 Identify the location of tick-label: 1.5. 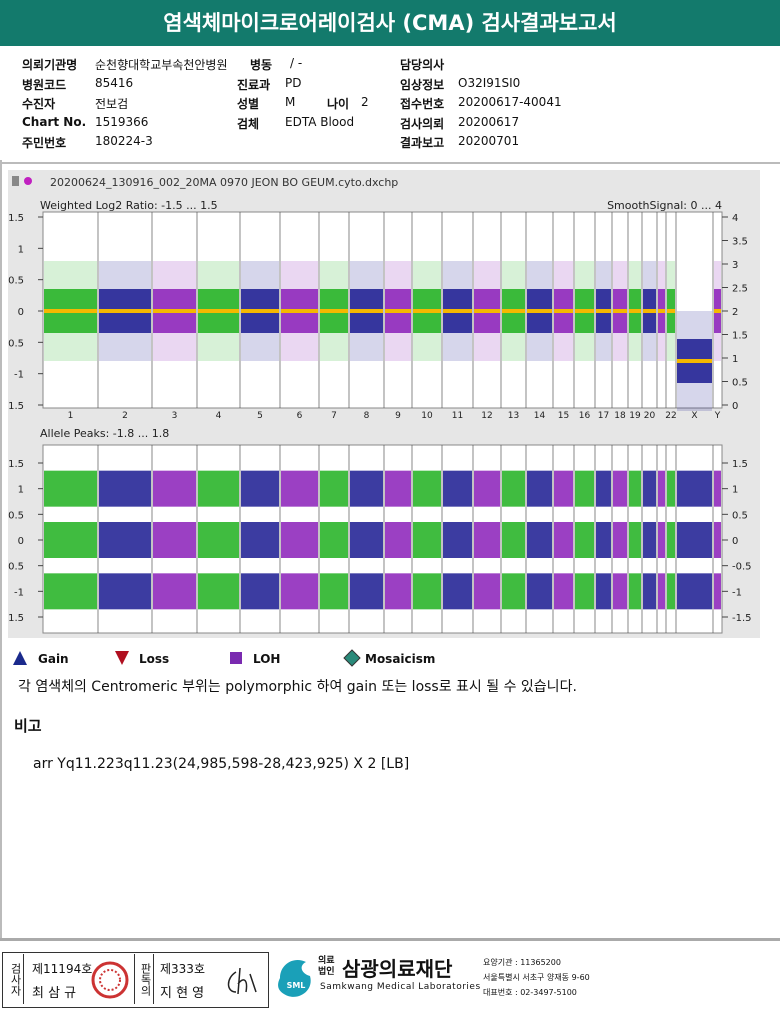
(740, 336).